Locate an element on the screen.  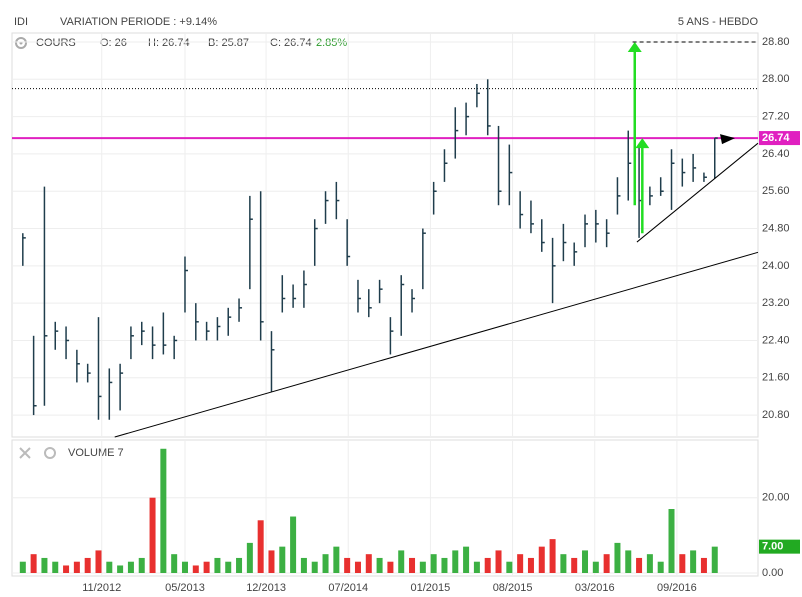
resistance-arrow is located at coordinates (727, 139).